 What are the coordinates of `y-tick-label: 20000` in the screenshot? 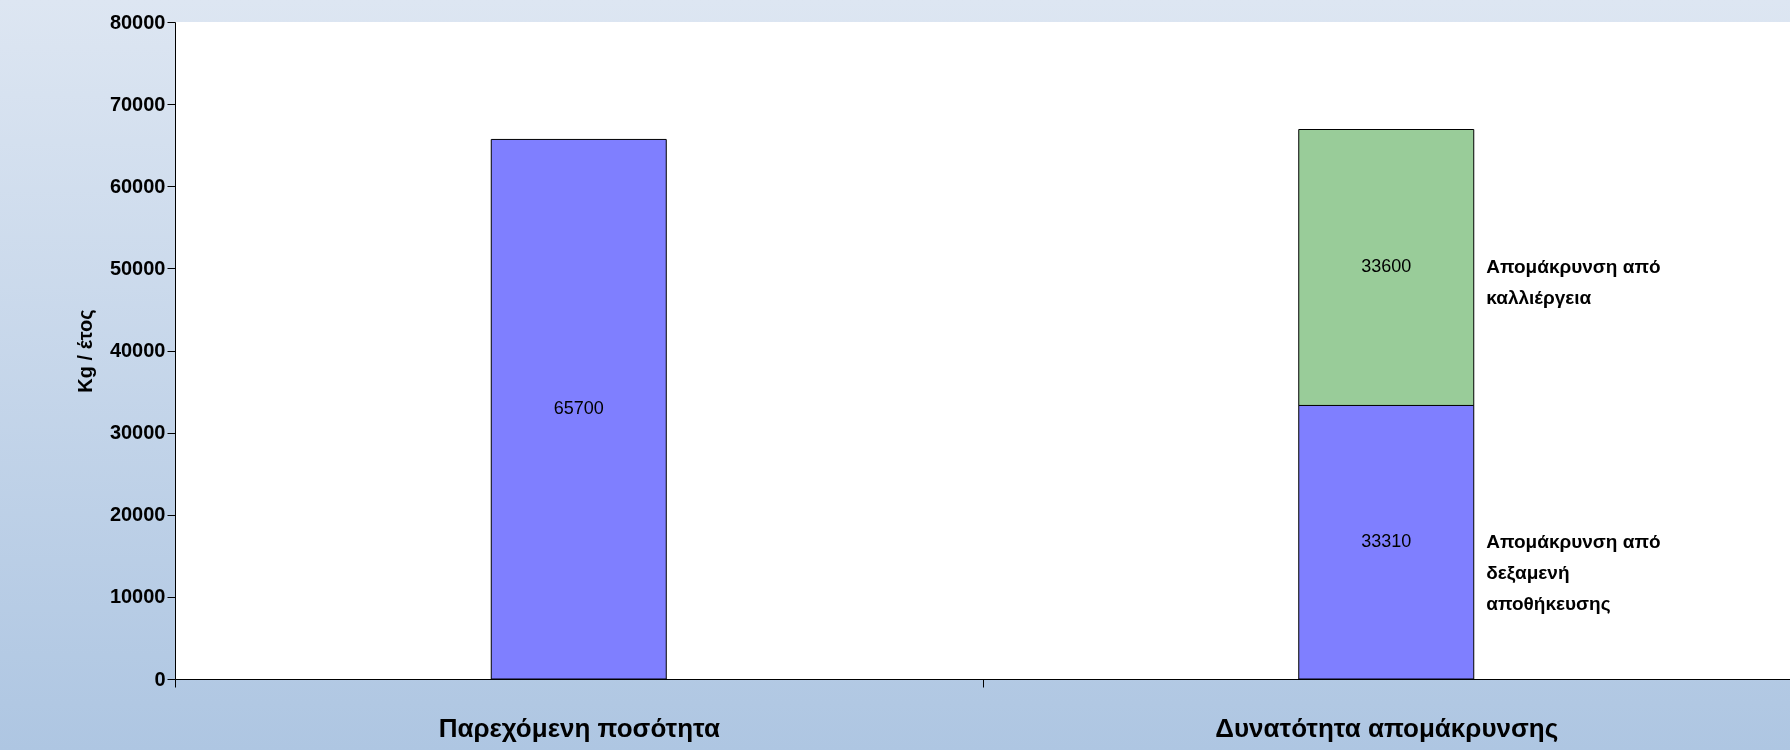 It's located at (137, 514).